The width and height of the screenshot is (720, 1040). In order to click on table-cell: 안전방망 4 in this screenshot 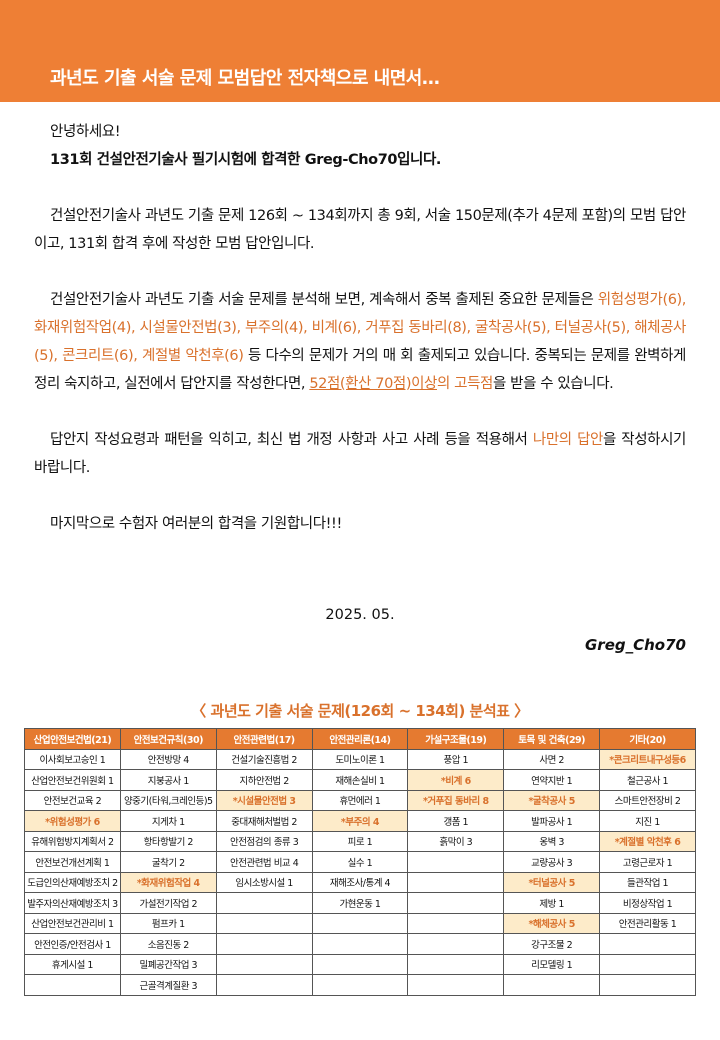, I will do `click(168, 759)`.